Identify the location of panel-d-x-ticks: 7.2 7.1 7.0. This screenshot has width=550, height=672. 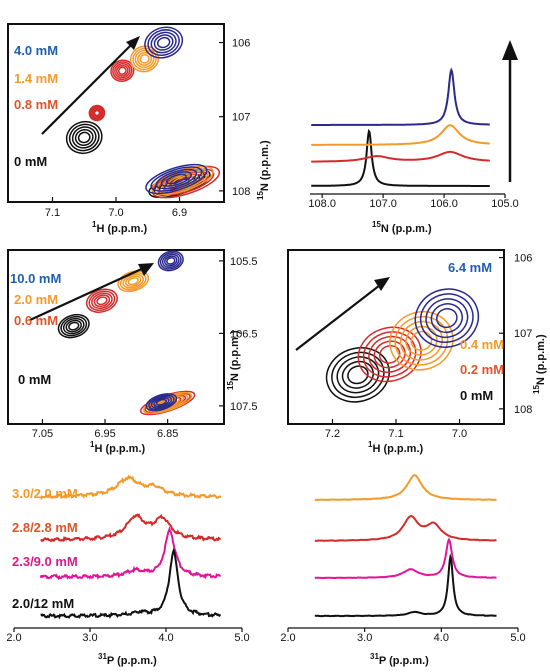
(396, 429).